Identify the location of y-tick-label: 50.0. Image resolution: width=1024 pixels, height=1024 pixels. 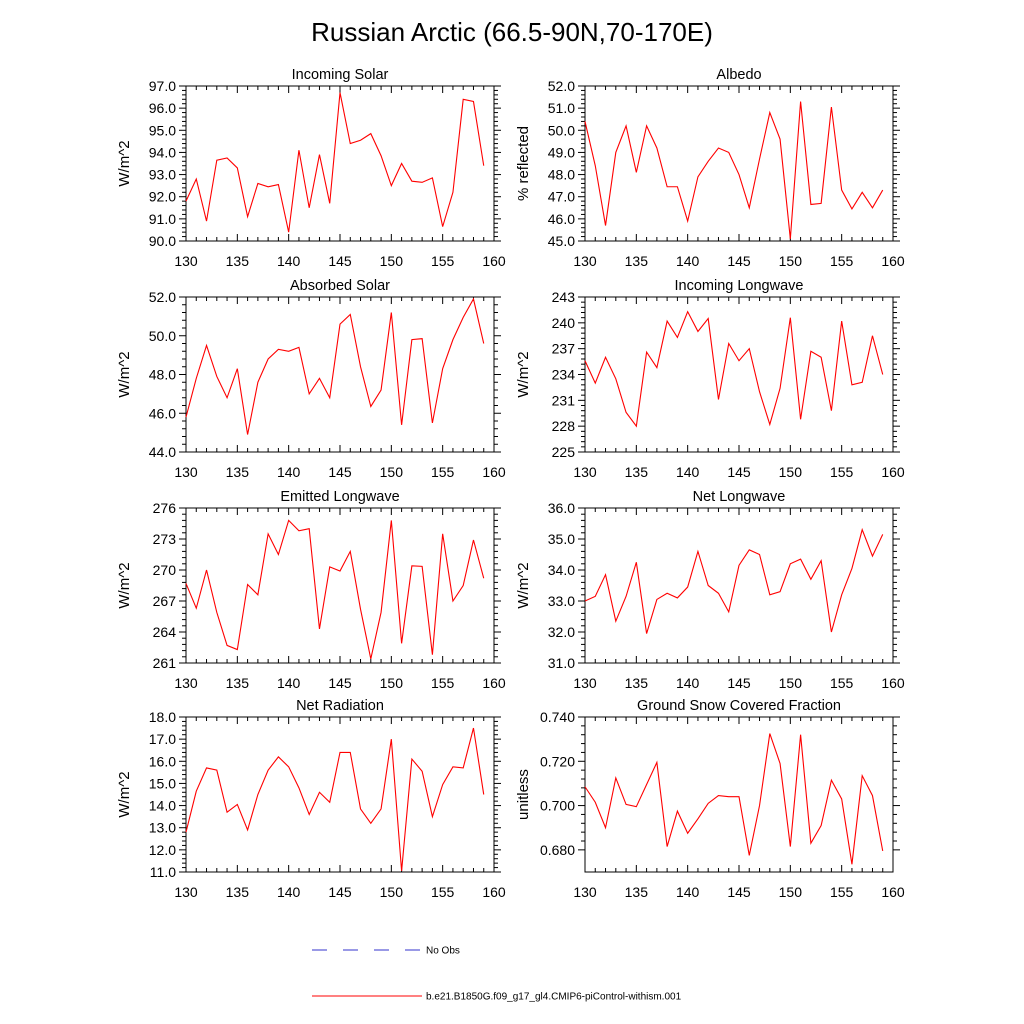
(561, 130).